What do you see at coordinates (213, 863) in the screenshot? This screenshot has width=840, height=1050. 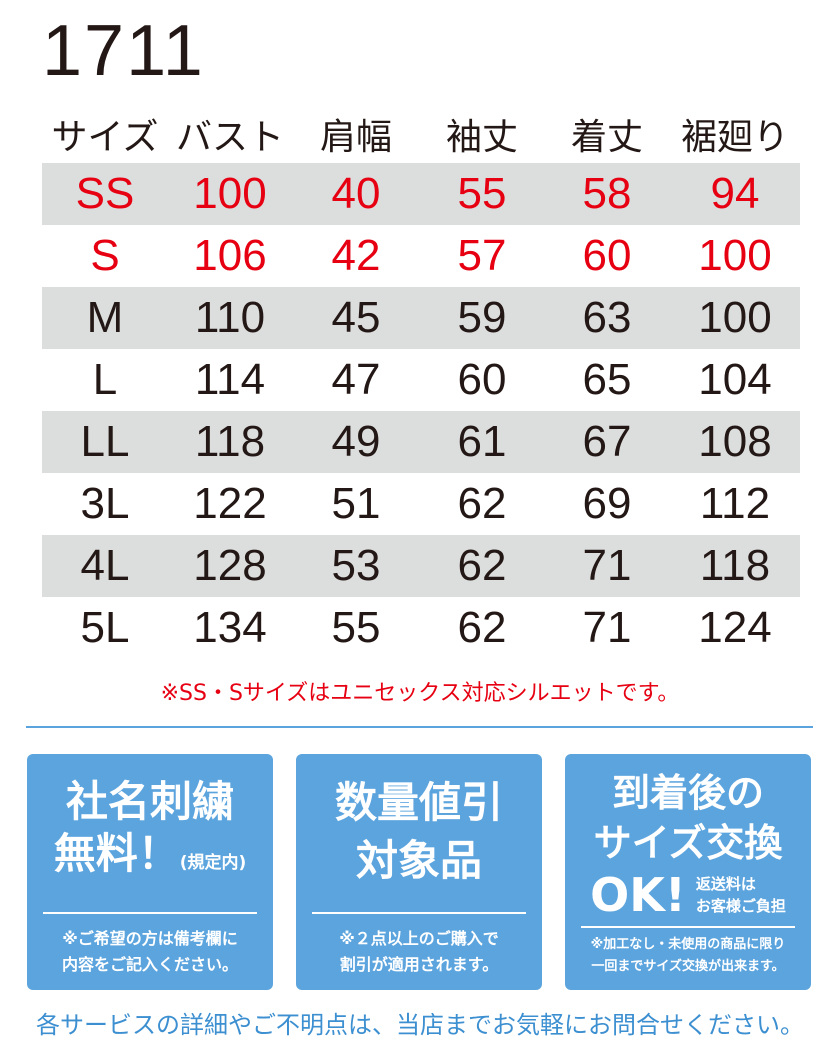 I see `heading-small: (規定内)` at bounding box center [213, 863].